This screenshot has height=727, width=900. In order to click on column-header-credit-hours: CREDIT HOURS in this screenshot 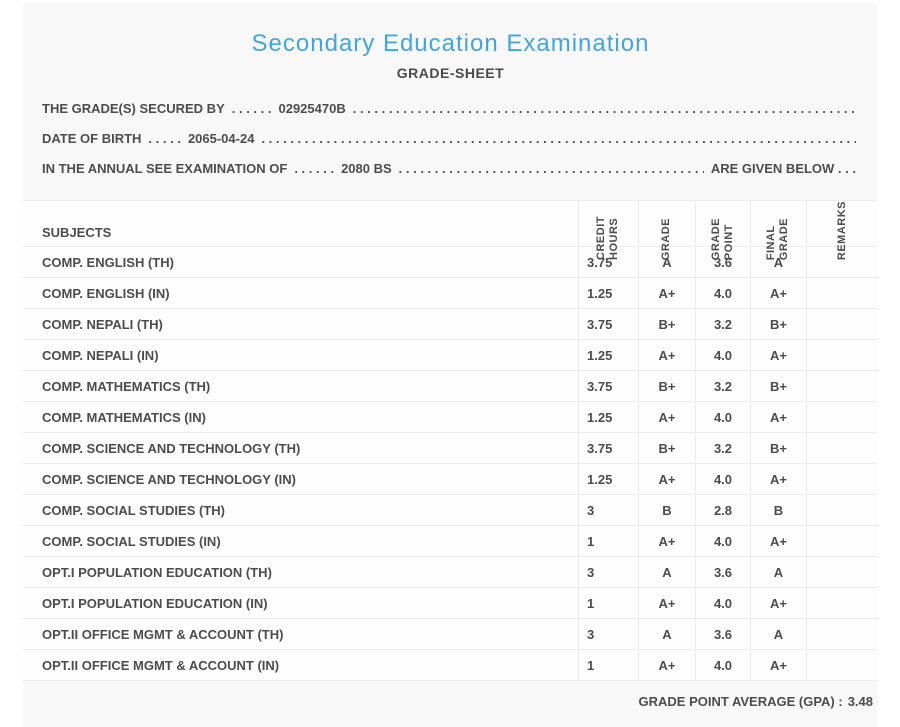, I will do `click(608, 232)`.